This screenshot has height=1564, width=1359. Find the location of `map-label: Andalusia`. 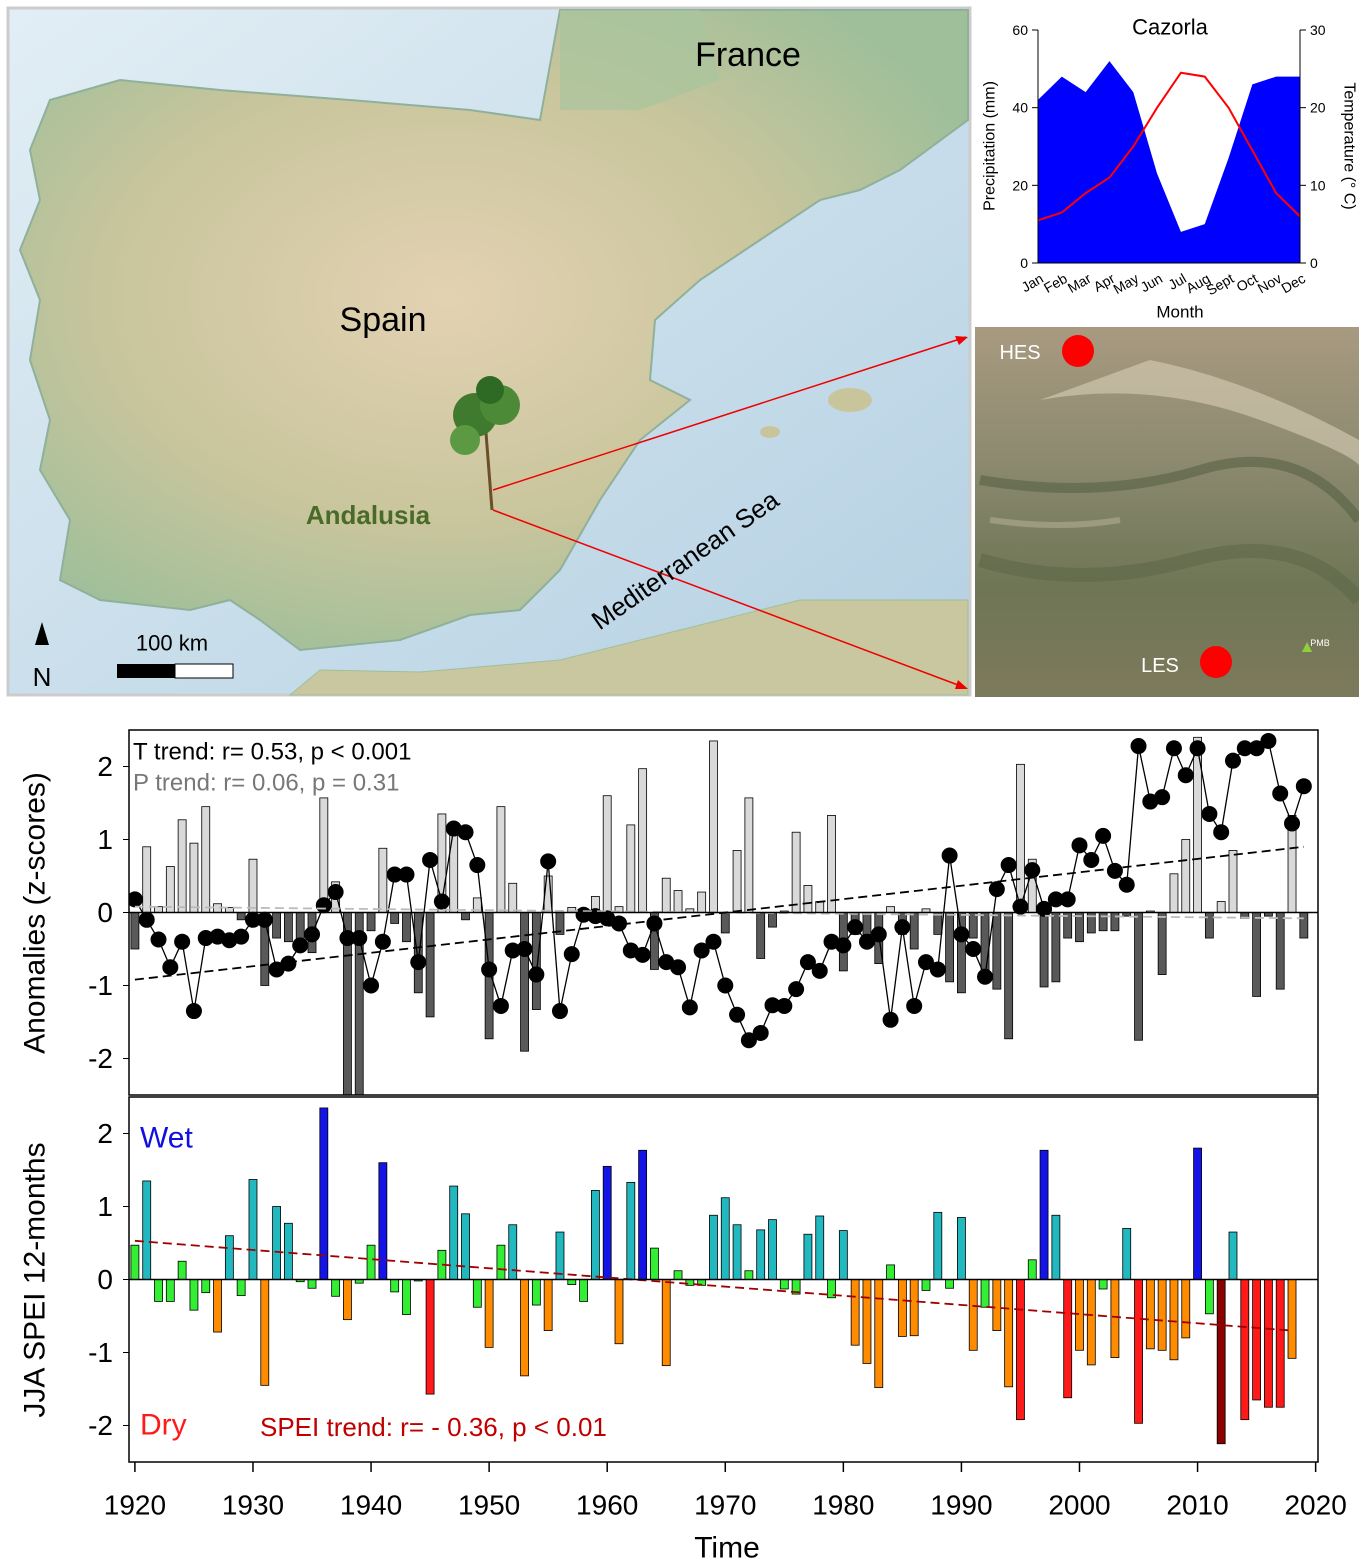

map-label: Andalusia is located at coordinates (368, 515).